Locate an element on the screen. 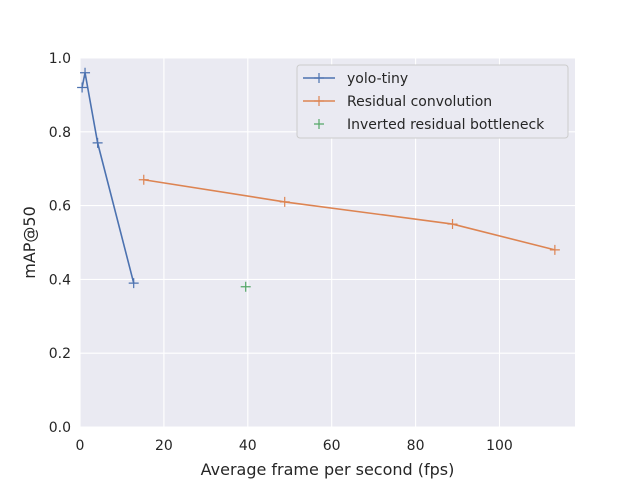 This screenshot has height=480, width=640. y-tick-labels: 0.0 0.2 0.4 0.6 0.8 1.0 is located at coordinates (60, 243).